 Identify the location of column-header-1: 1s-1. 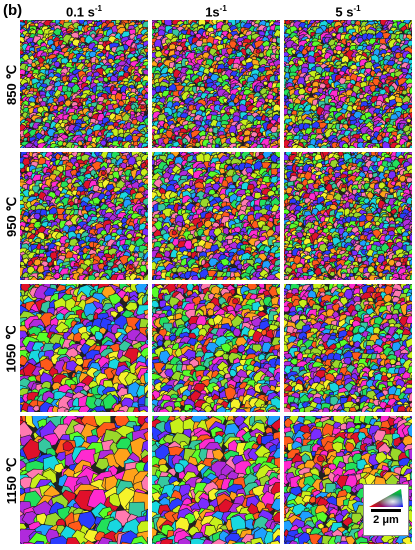
(216, 11).